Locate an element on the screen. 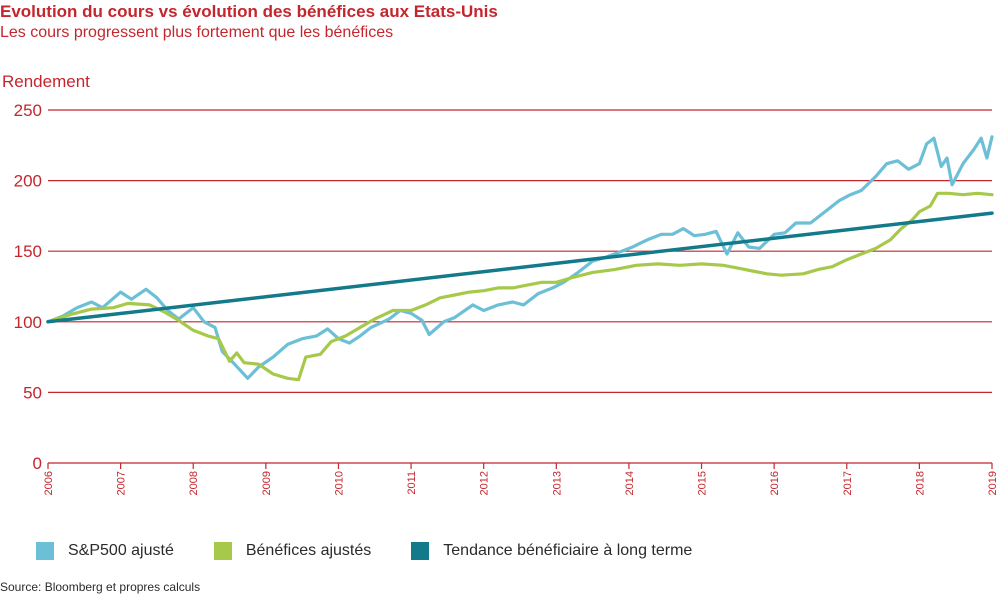  legend-label-benefices: Bénéfices ajustés is located at coordinates (308, 550).